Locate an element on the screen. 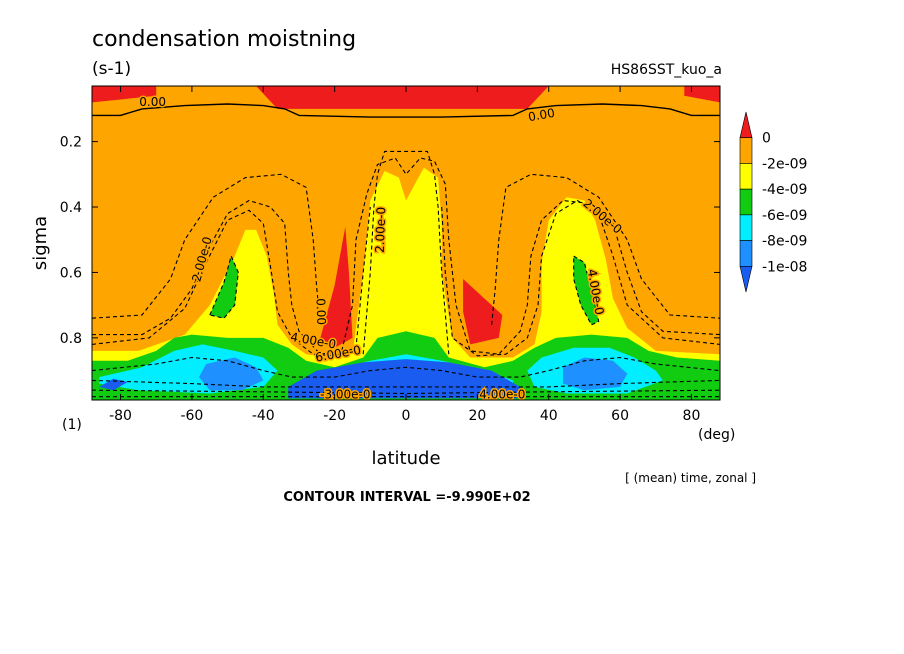 This screenshot has width=904, height=654. x-tick-label: 40 is located at coordinates (549, 416).